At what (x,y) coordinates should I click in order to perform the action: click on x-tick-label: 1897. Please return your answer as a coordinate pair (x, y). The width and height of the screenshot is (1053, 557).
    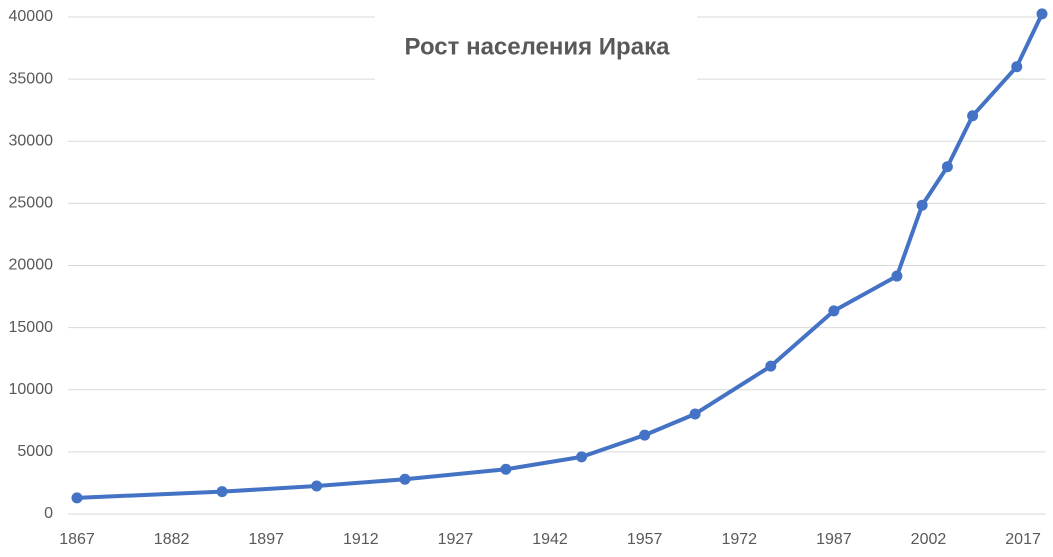
    Looking at the image, I should click on (266, 539).